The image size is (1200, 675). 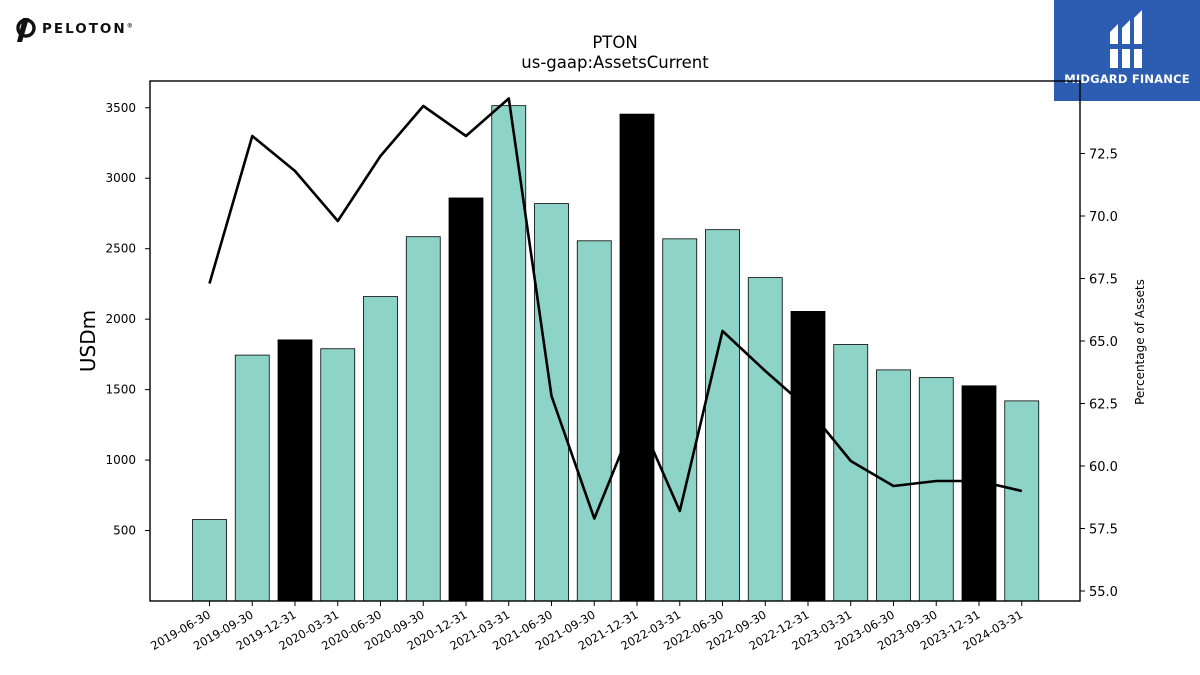 What do you see at coordinates (26, 30) in the screenshot?
I see `peloton-logo-icon` at bounding box center [26, 30].